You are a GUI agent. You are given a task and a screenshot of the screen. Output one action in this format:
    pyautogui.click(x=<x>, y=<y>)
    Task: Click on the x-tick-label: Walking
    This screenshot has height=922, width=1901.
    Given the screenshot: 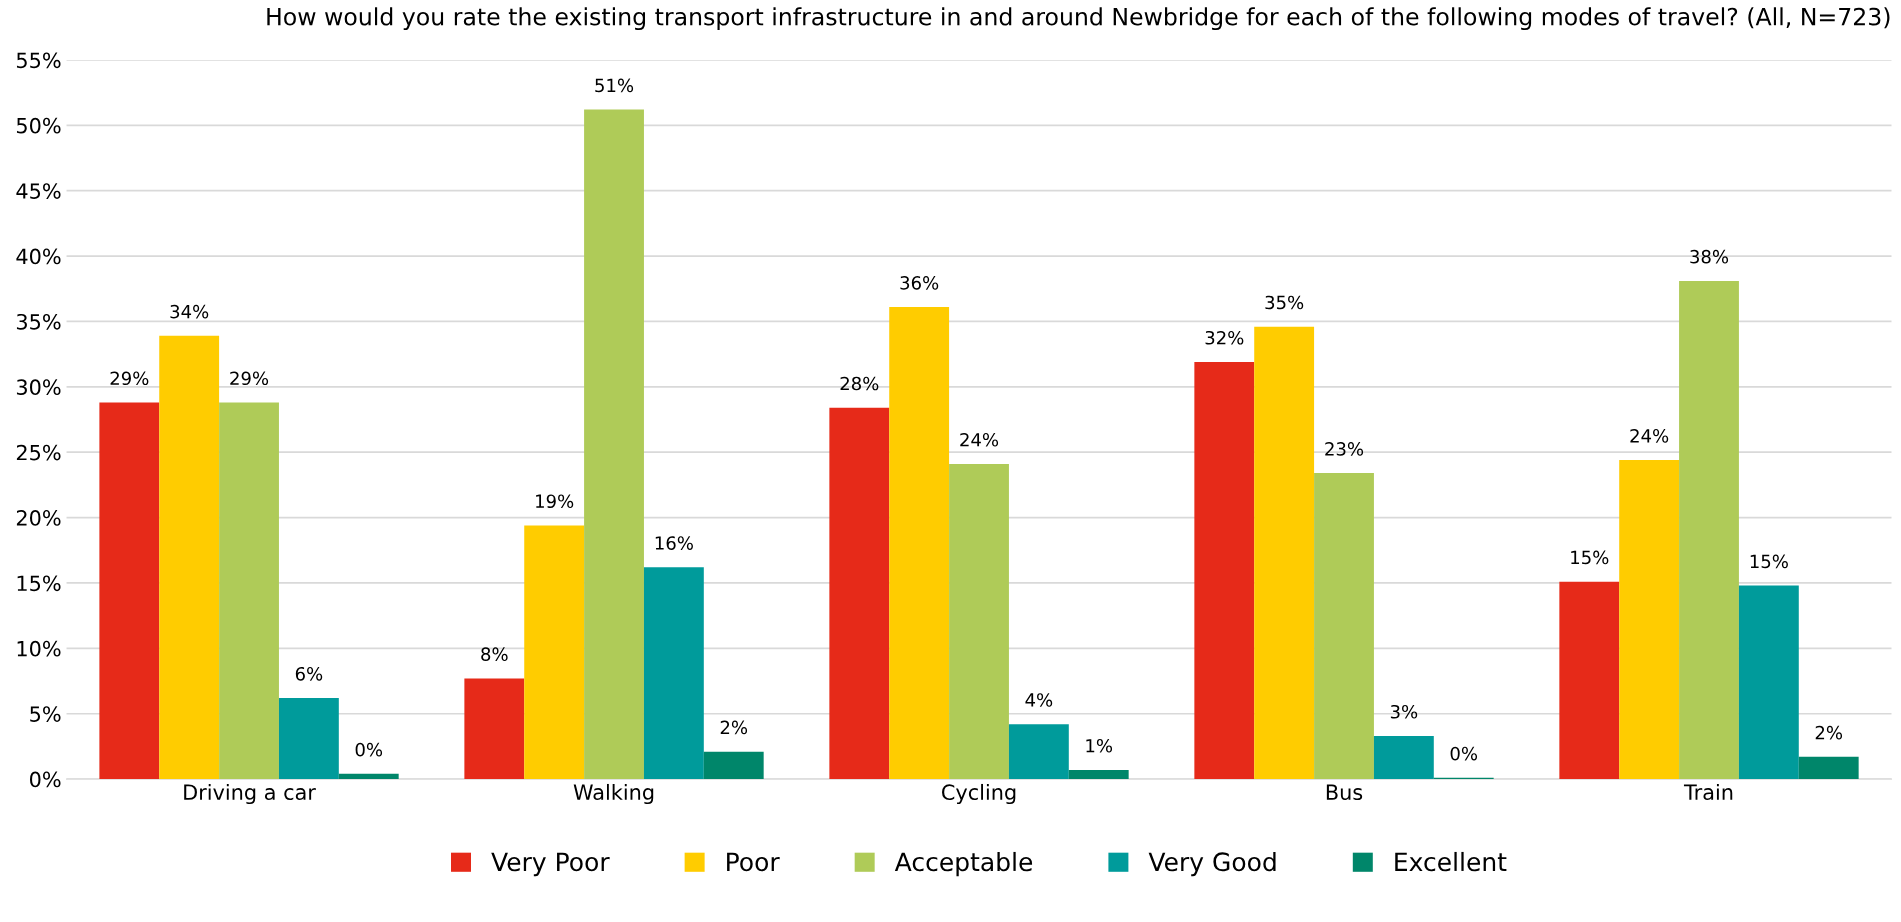 What is the action you would take?
    pyautogui.click(x=613, y=794)
    